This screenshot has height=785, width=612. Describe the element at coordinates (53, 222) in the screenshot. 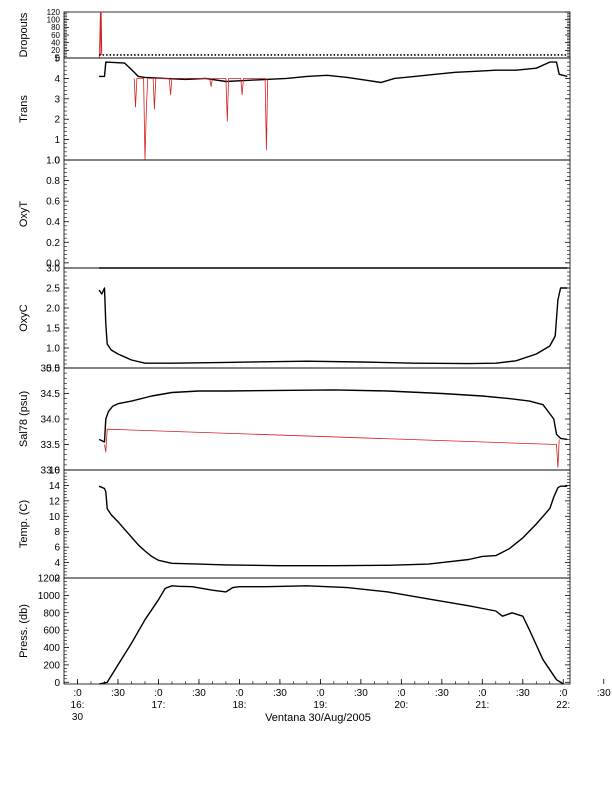

I see `y-tick-label: 0.4` at that location.